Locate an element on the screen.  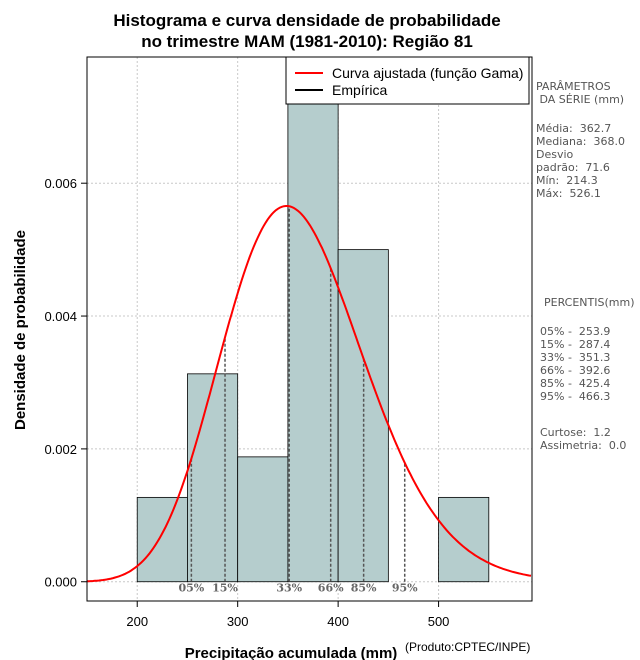
legend: Curva ajustada (função Gama) Empírica is located at coordinates (407, 80).